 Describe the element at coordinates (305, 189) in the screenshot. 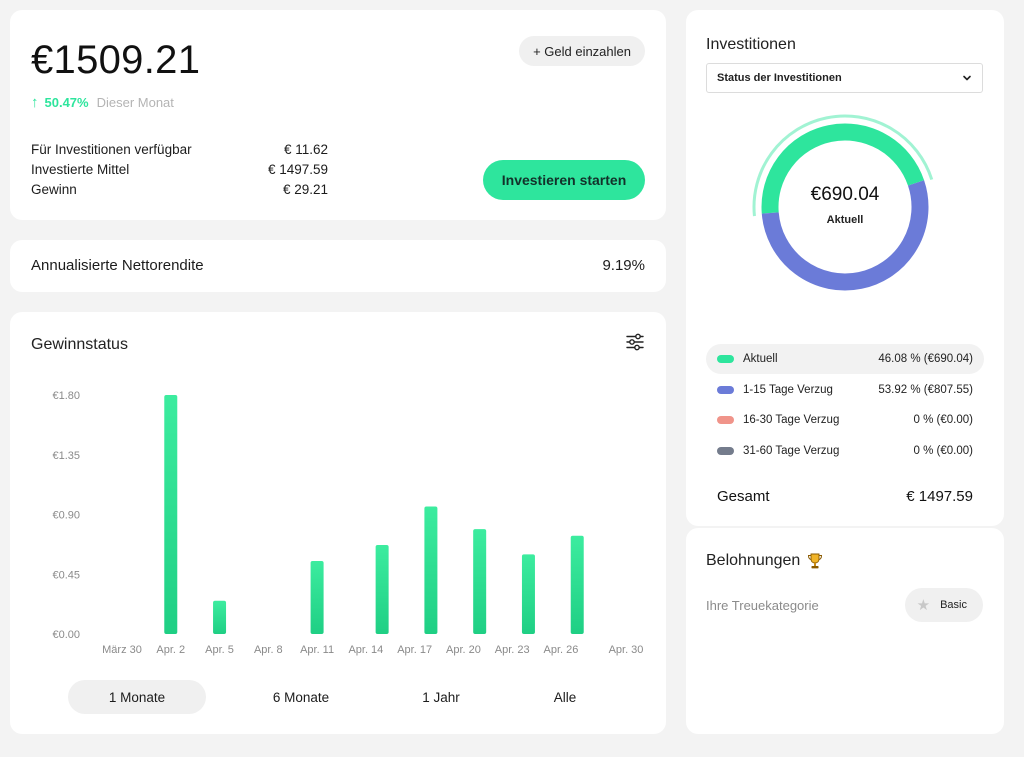

I see `stat-value: € 29.21` at that location.